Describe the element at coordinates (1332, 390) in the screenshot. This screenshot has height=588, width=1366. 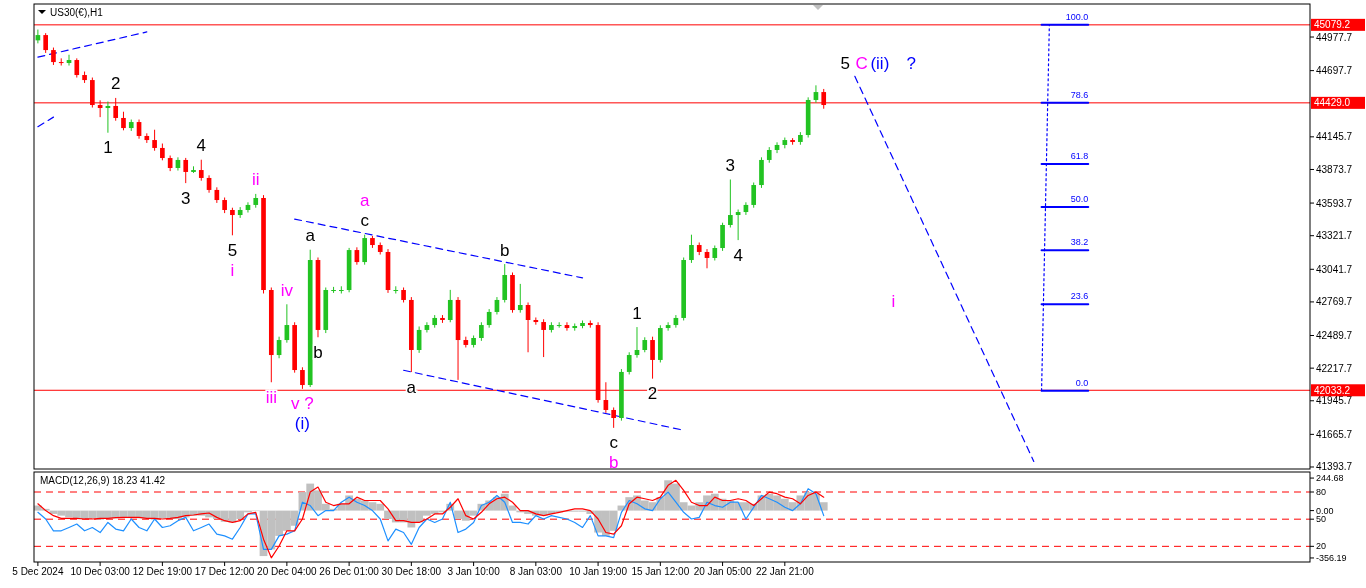
I see `ref-line-label: 42033.2` at that location.